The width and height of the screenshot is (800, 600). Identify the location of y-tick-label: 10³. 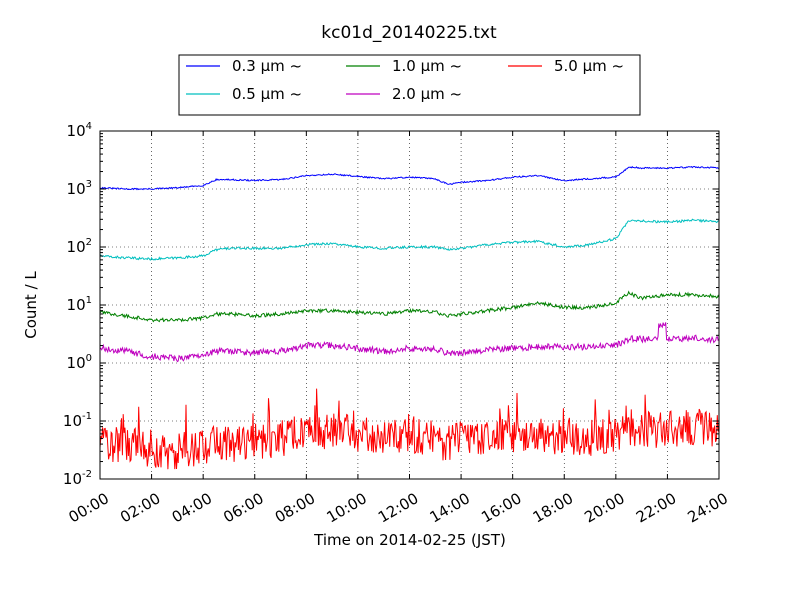
(79, 188).